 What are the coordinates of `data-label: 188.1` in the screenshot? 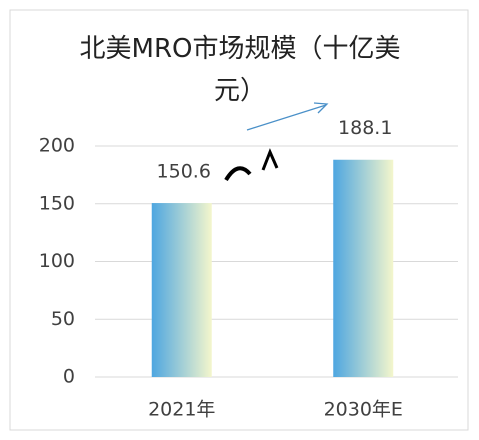 It's located at (365, 128).